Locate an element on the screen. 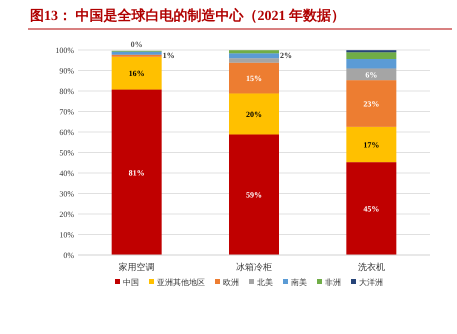  data-label: 23% is located at coordinates (371, 104).